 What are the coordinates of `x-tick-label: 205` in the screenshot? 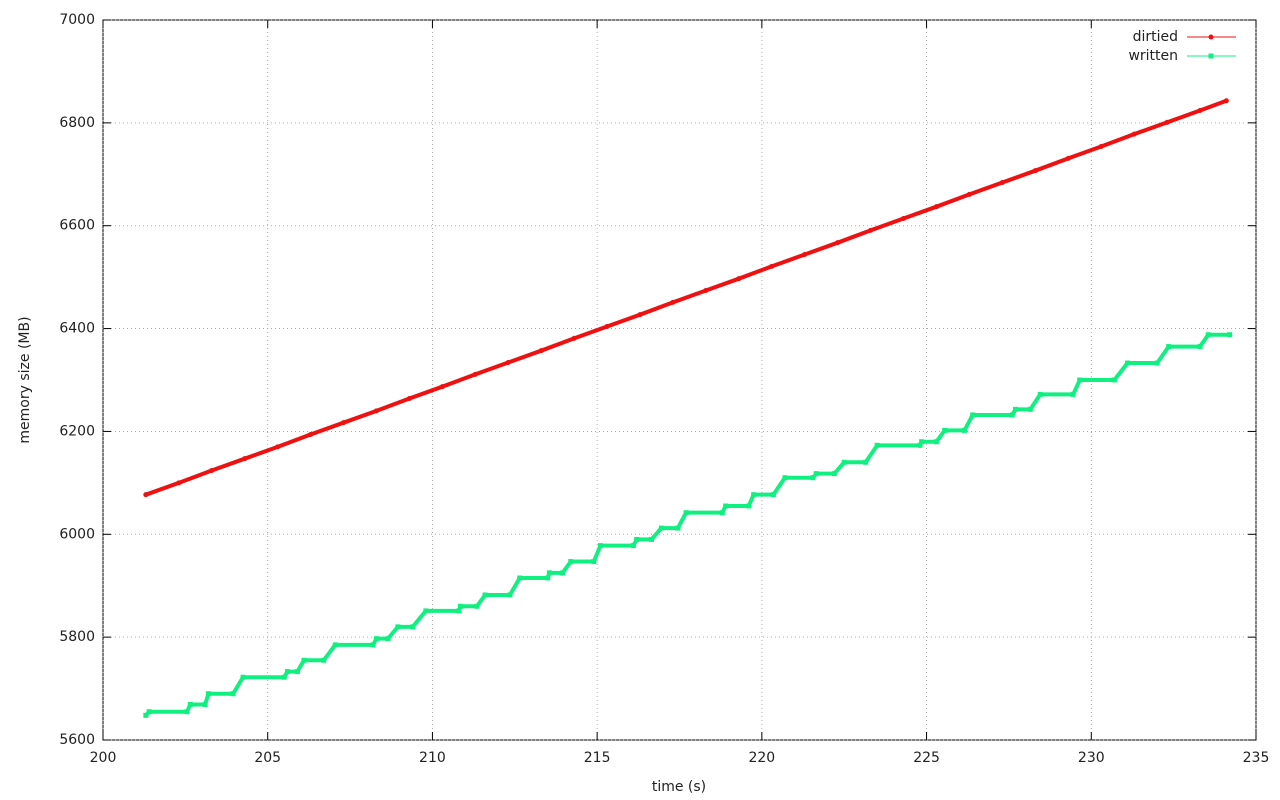 It's located at (267, 758).